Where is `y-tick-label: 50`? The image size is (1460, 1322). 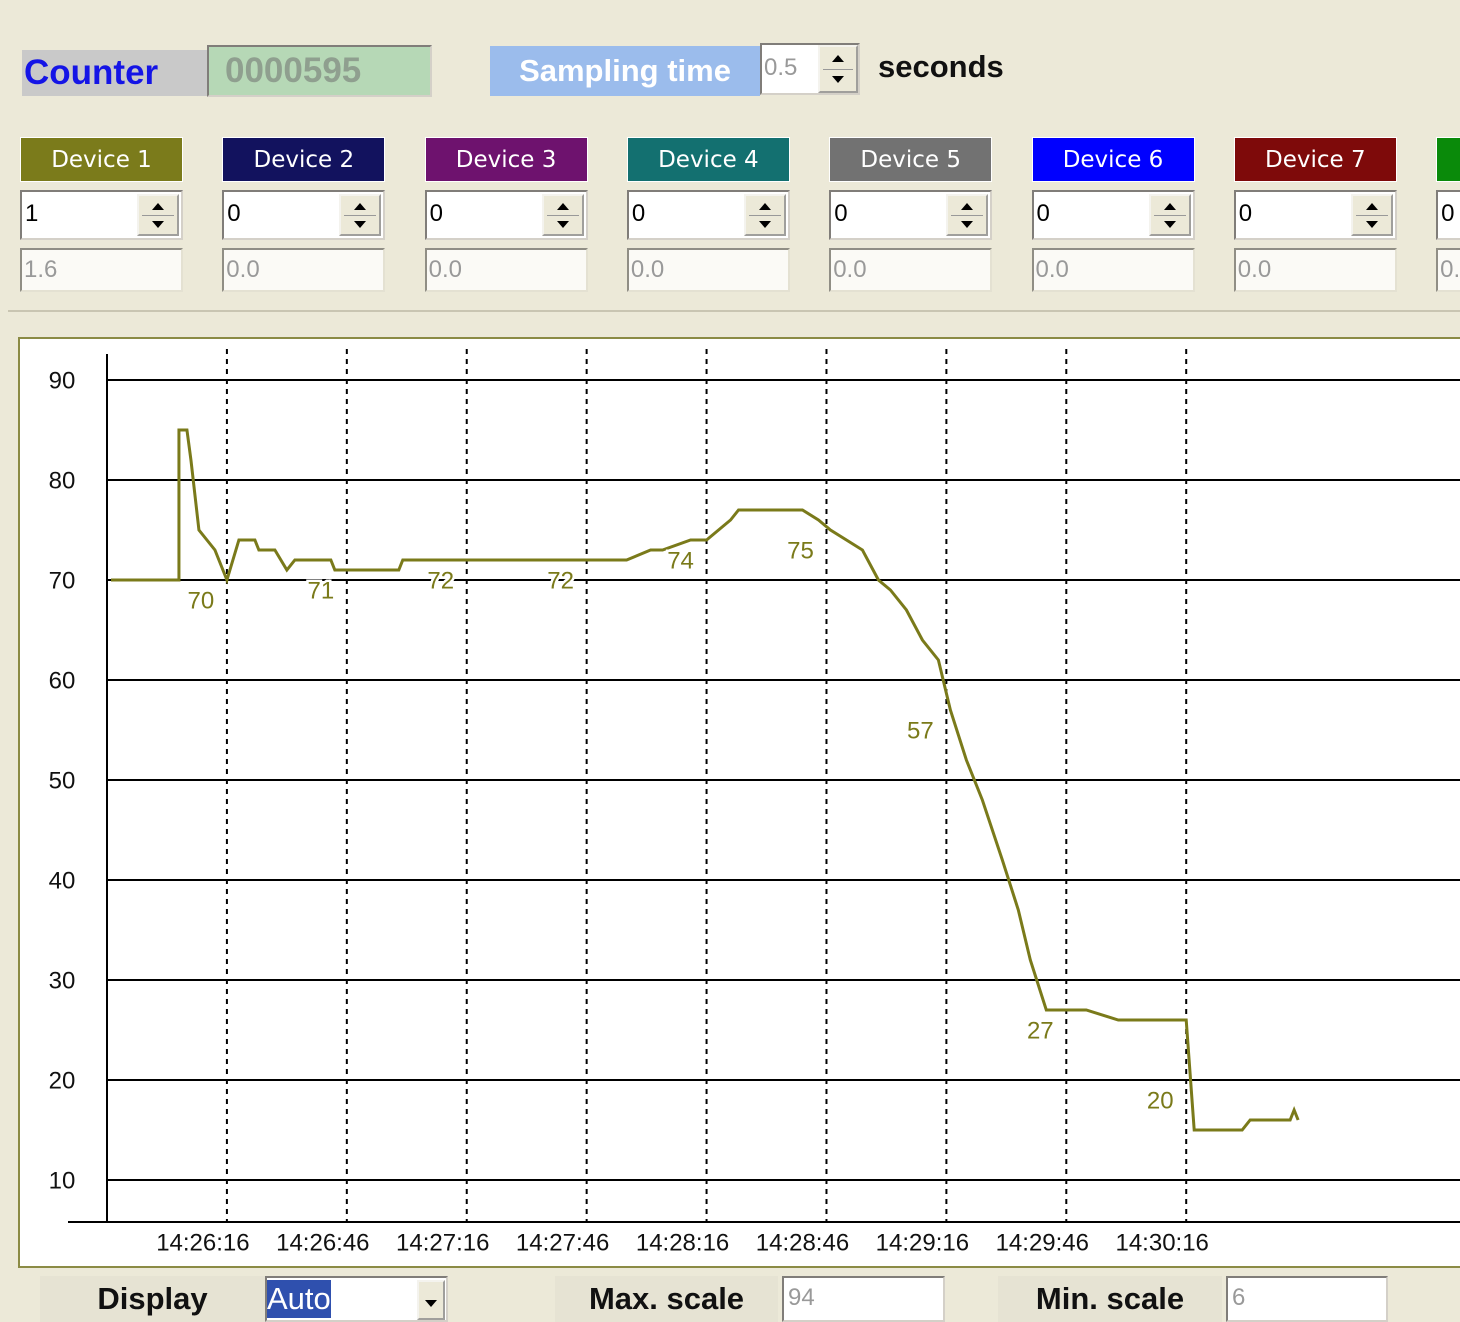
y-tick-label: 50 is located at coordinates (62, 780).